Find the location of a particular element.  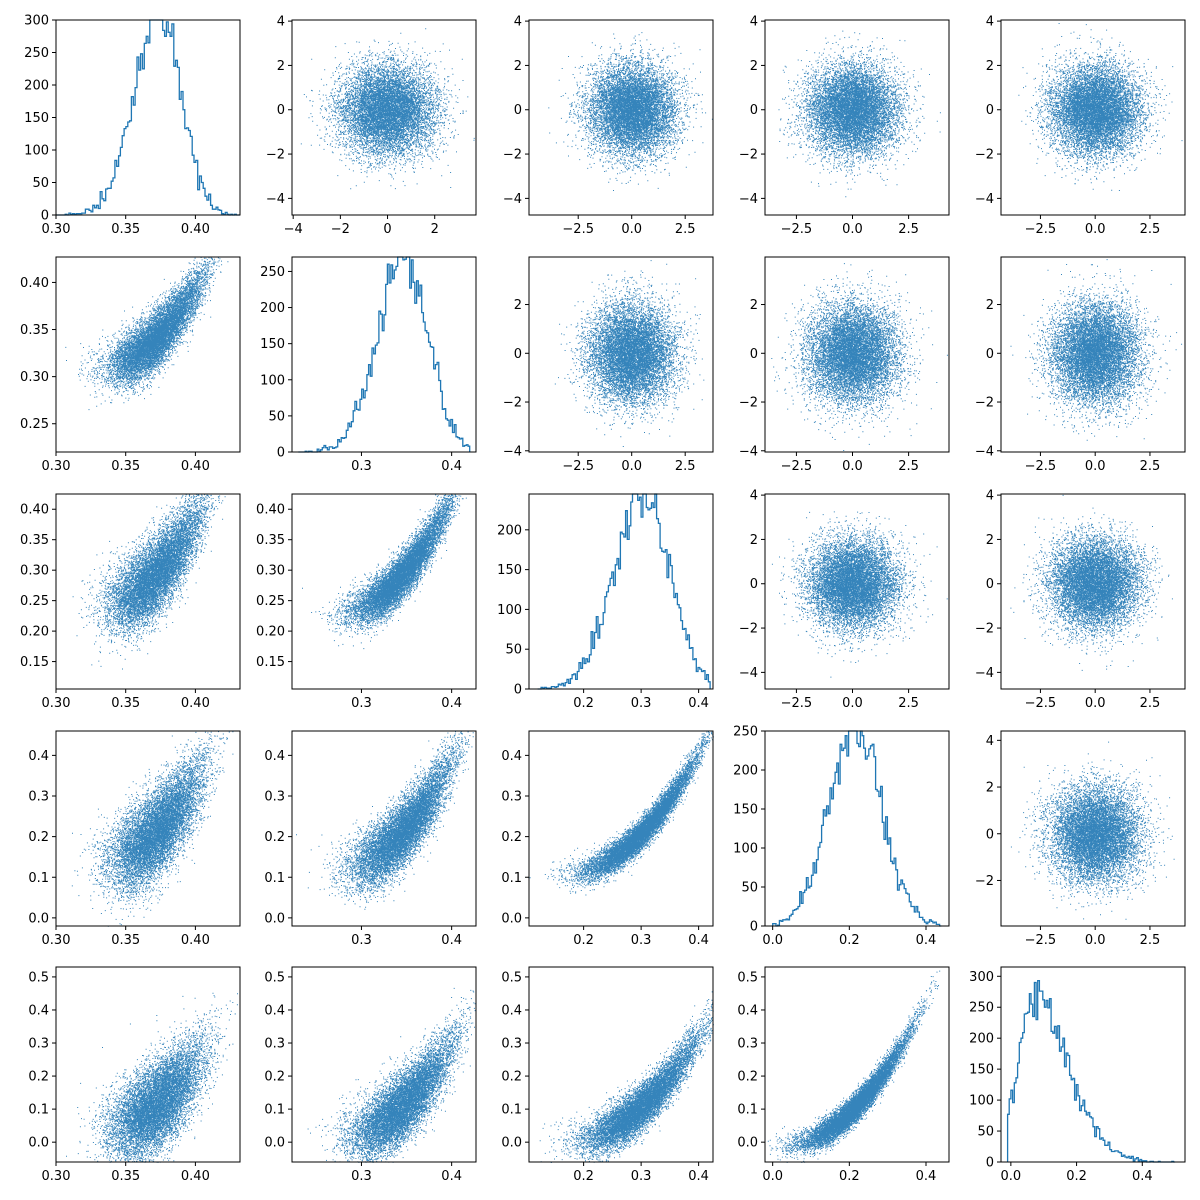

x-tick-label: −2.5 is located at coordinates (1041, 940).